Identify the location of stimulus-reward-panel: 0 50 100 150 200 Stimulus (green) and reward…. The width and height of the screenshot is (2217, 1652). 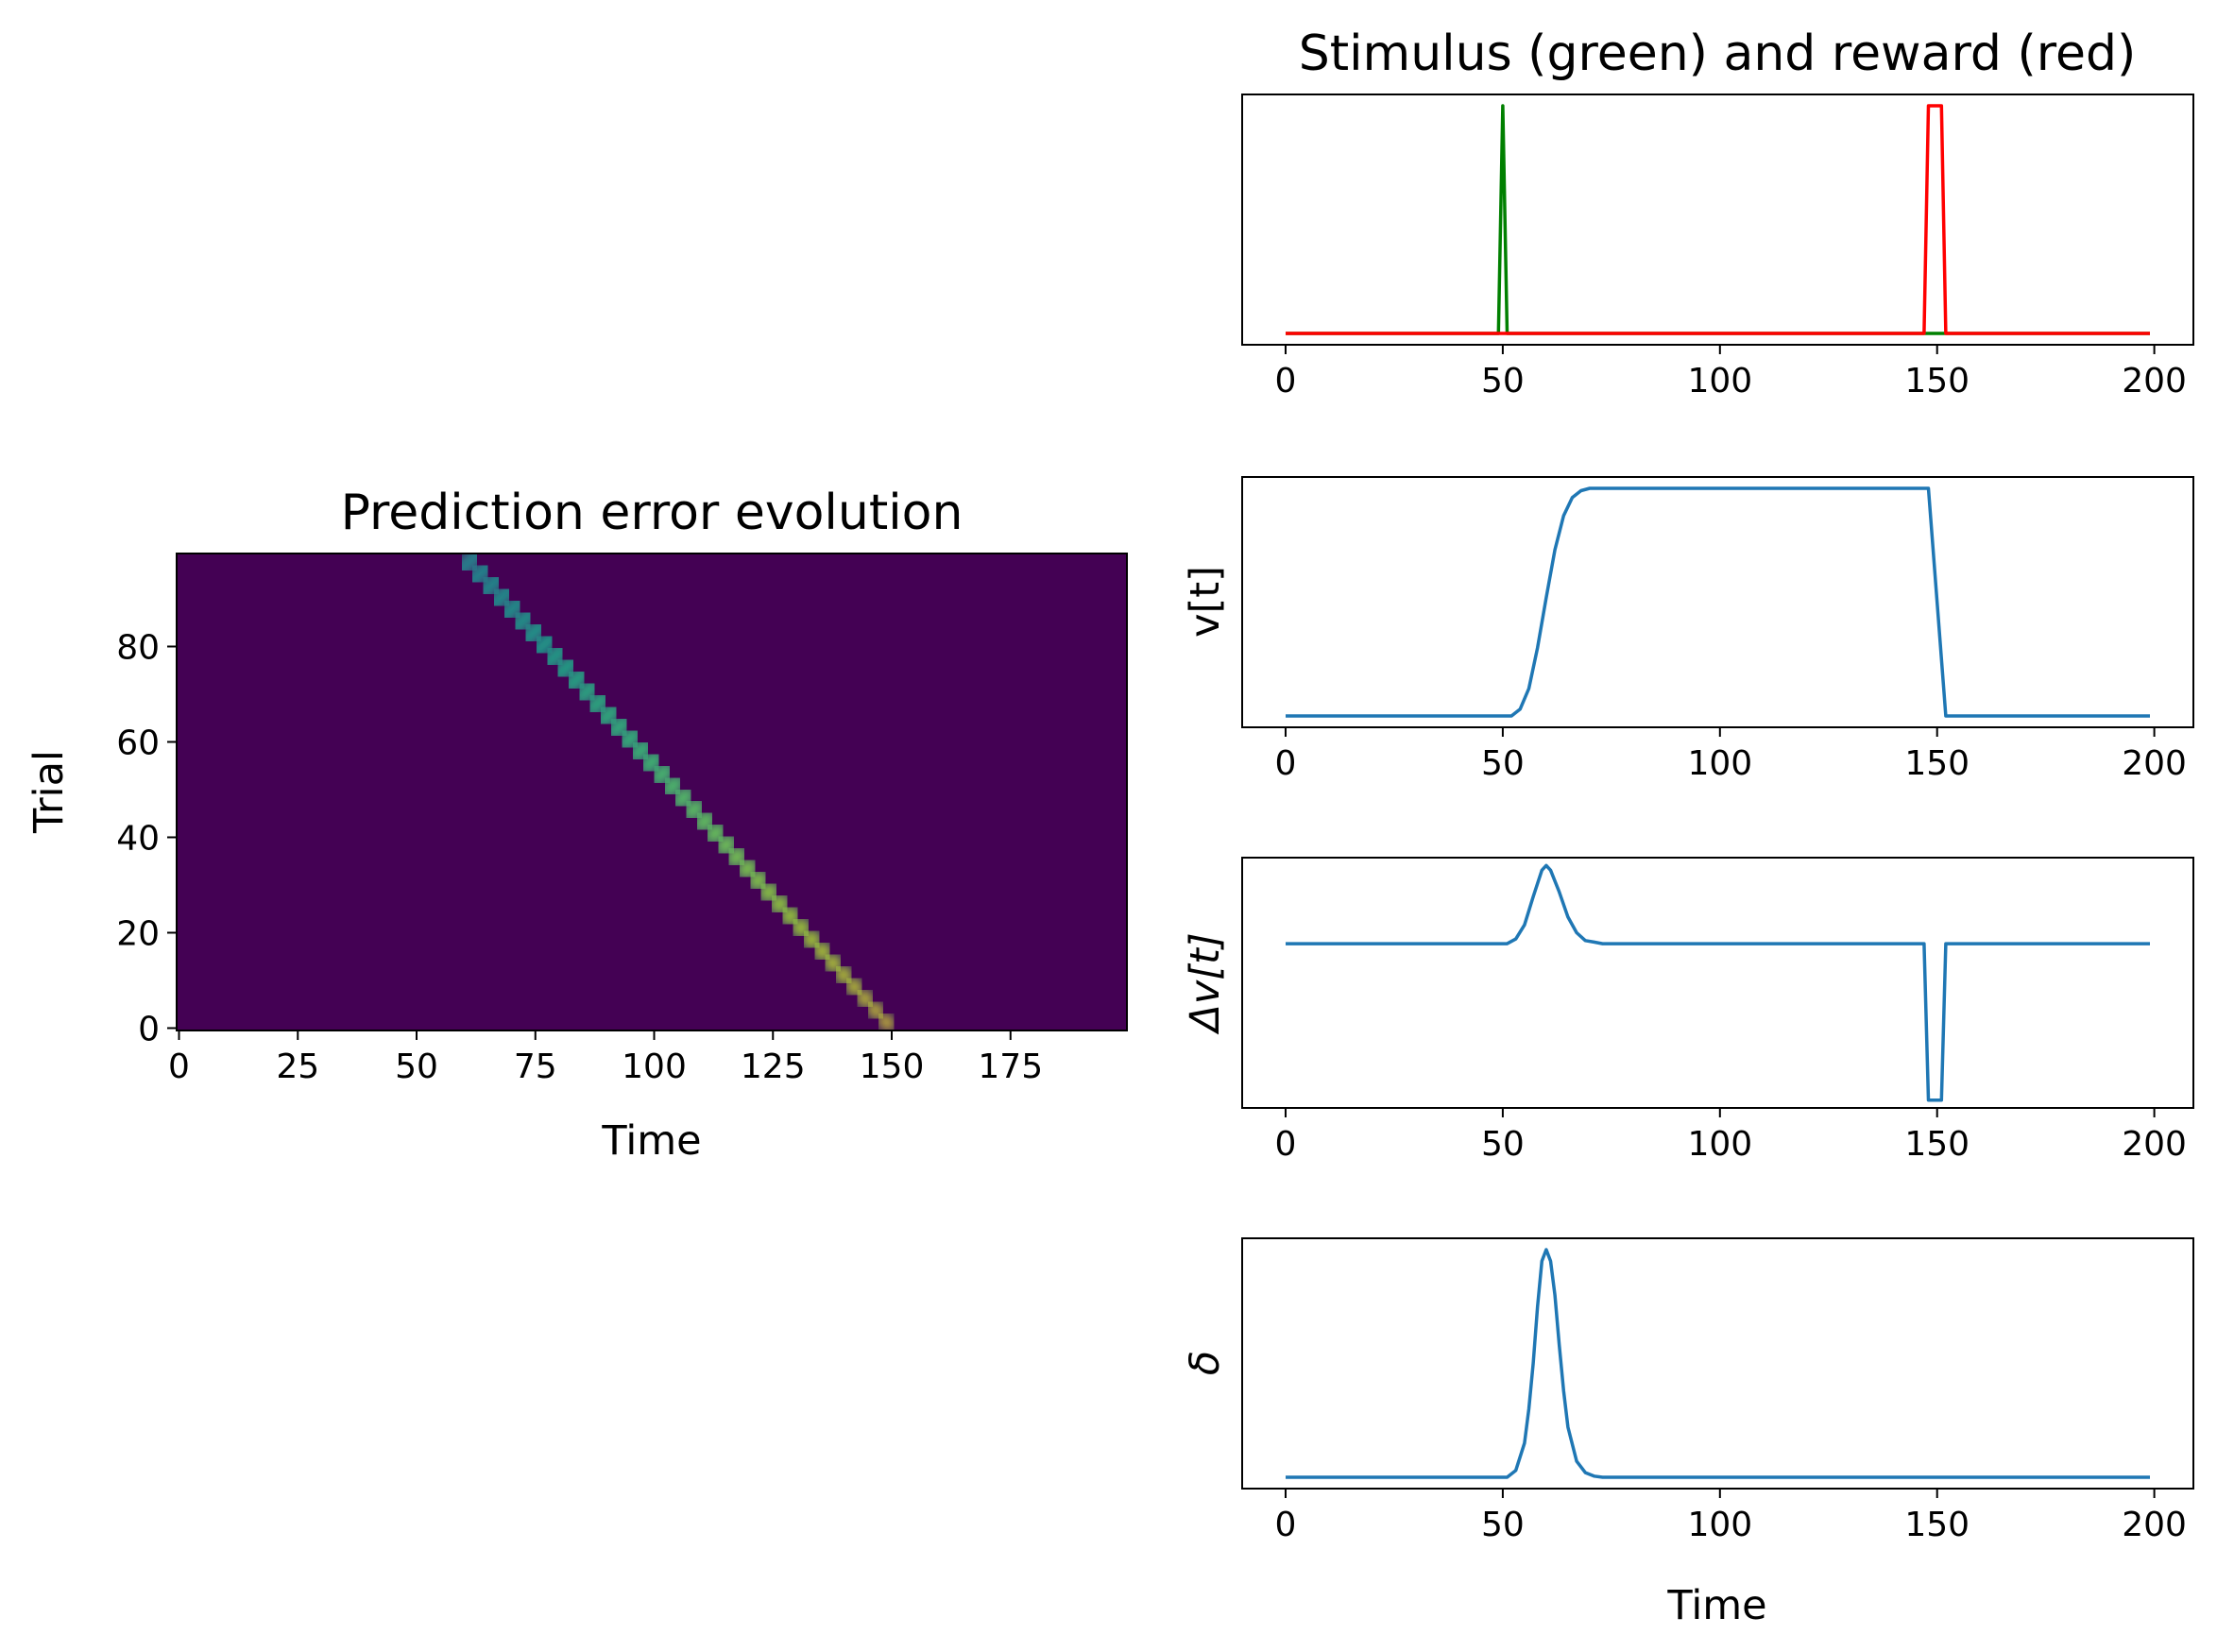
(1717, 213).